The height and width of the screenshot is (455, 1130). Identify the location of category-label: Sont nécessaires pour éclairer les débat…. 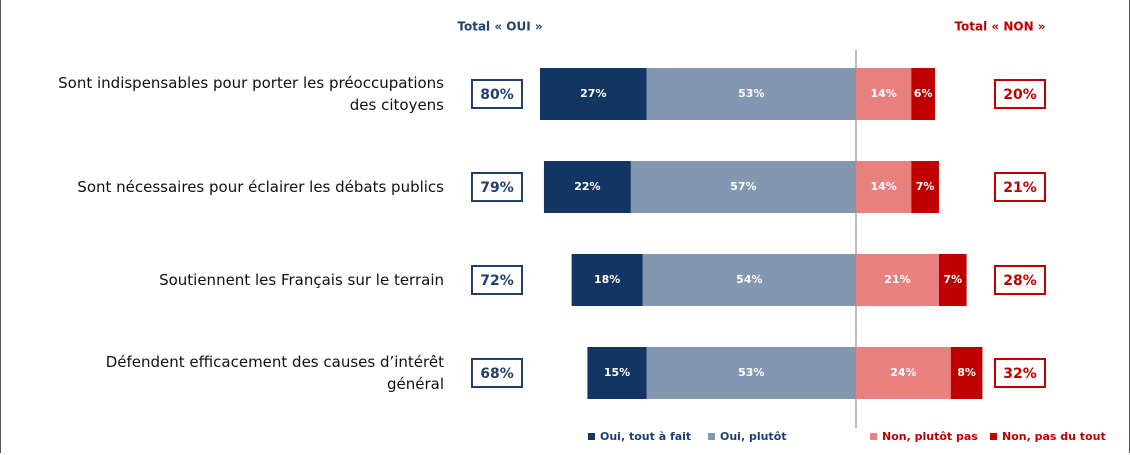
(260, 187).